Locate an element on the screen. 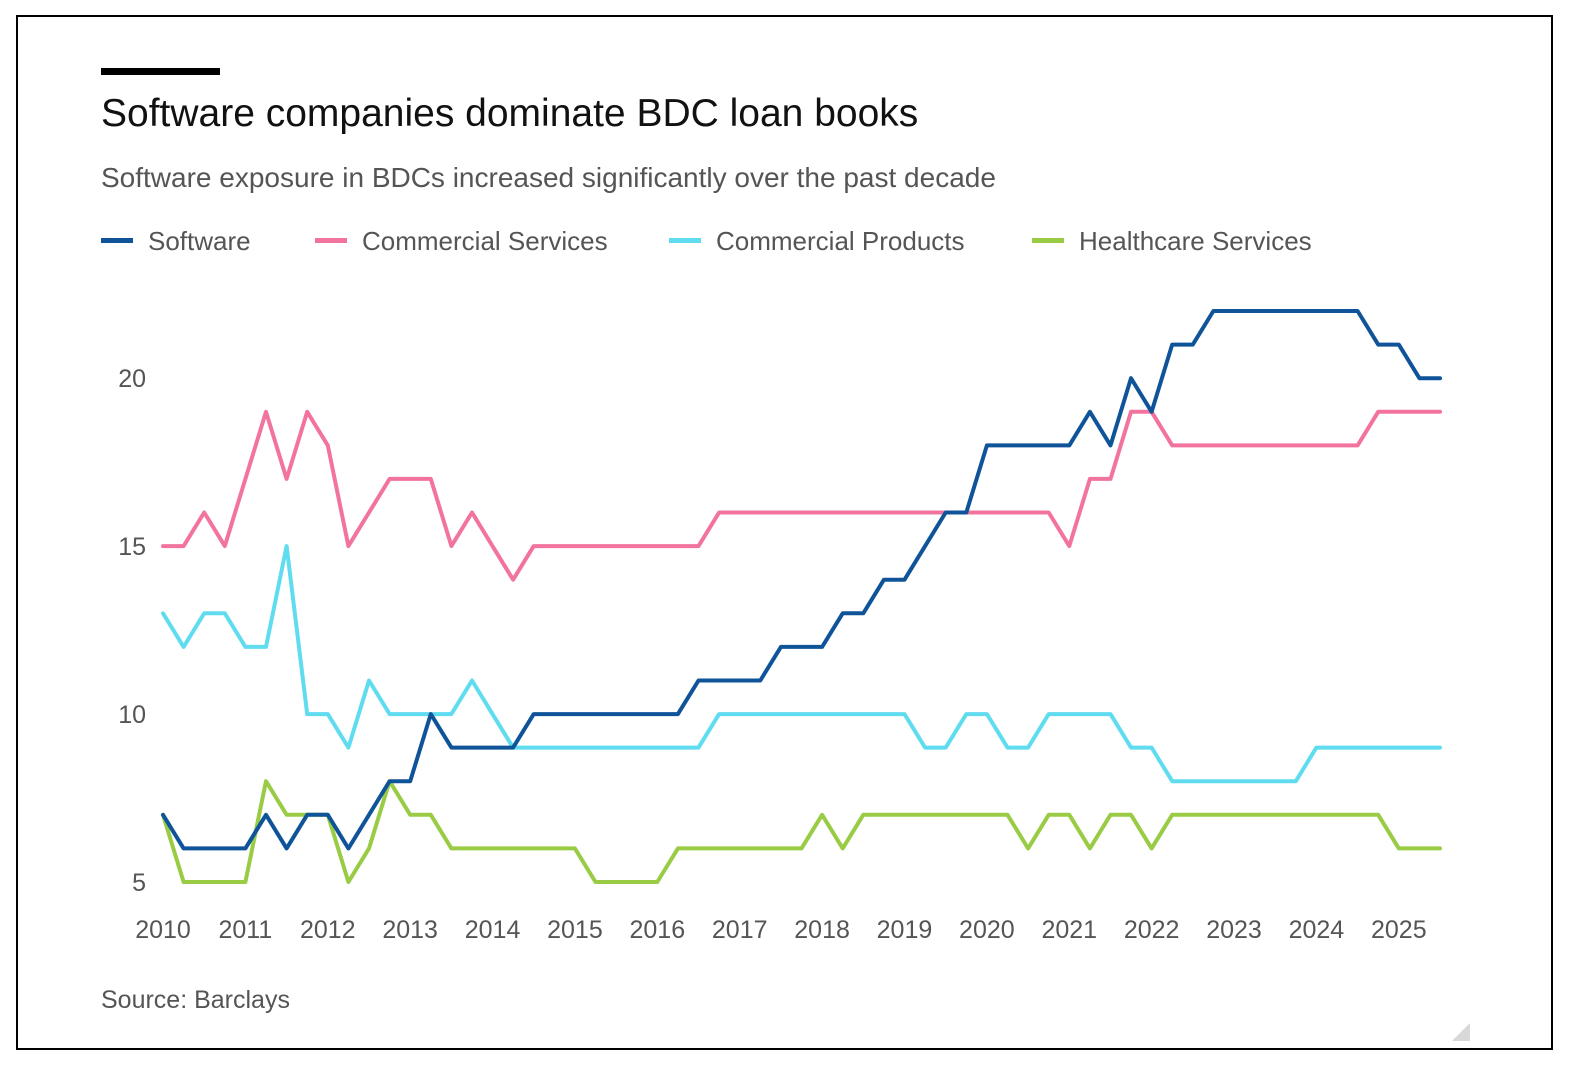 This screenshot has height=1082, width=1592. y-tick-label: 10 is located at coordinates (132, 715).